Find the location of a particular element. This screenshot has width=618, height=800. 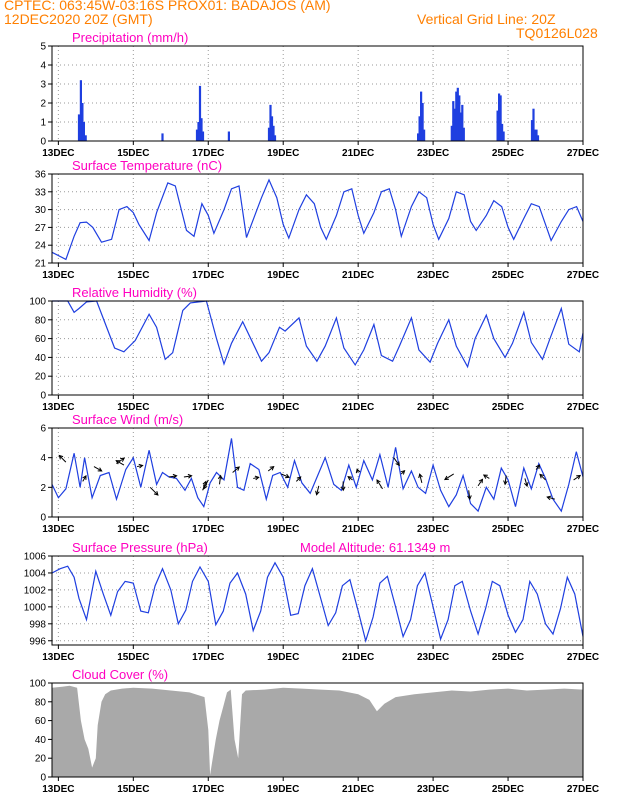

xtick-label-precip-4: 21DEC is located at coordinates (358, 153).